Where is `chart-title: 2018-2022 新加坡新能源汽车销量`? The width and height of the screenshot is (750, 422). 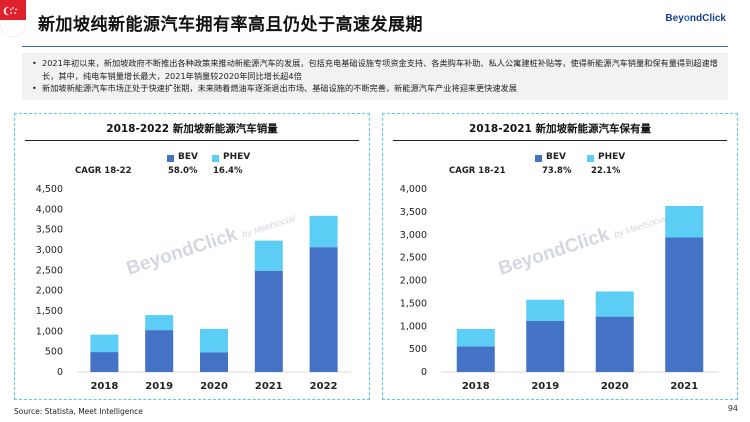
chart-title: 2018-2022 新加坡新能源汽车销量 is located at coordinates (192, 129).